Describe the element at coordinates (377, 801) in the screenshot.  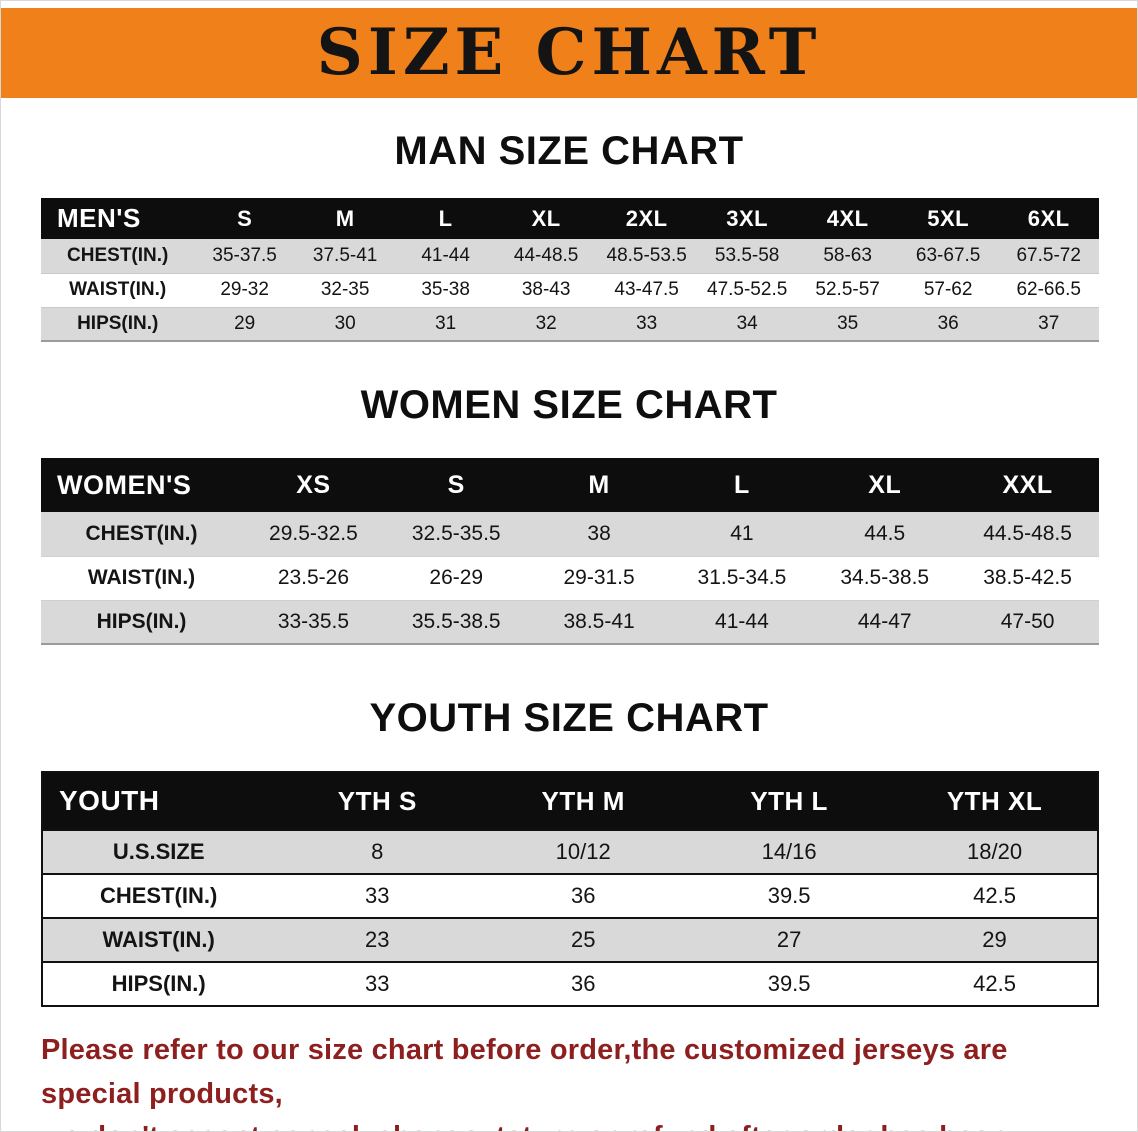
I see `size-column-header: YTH S` at that location.